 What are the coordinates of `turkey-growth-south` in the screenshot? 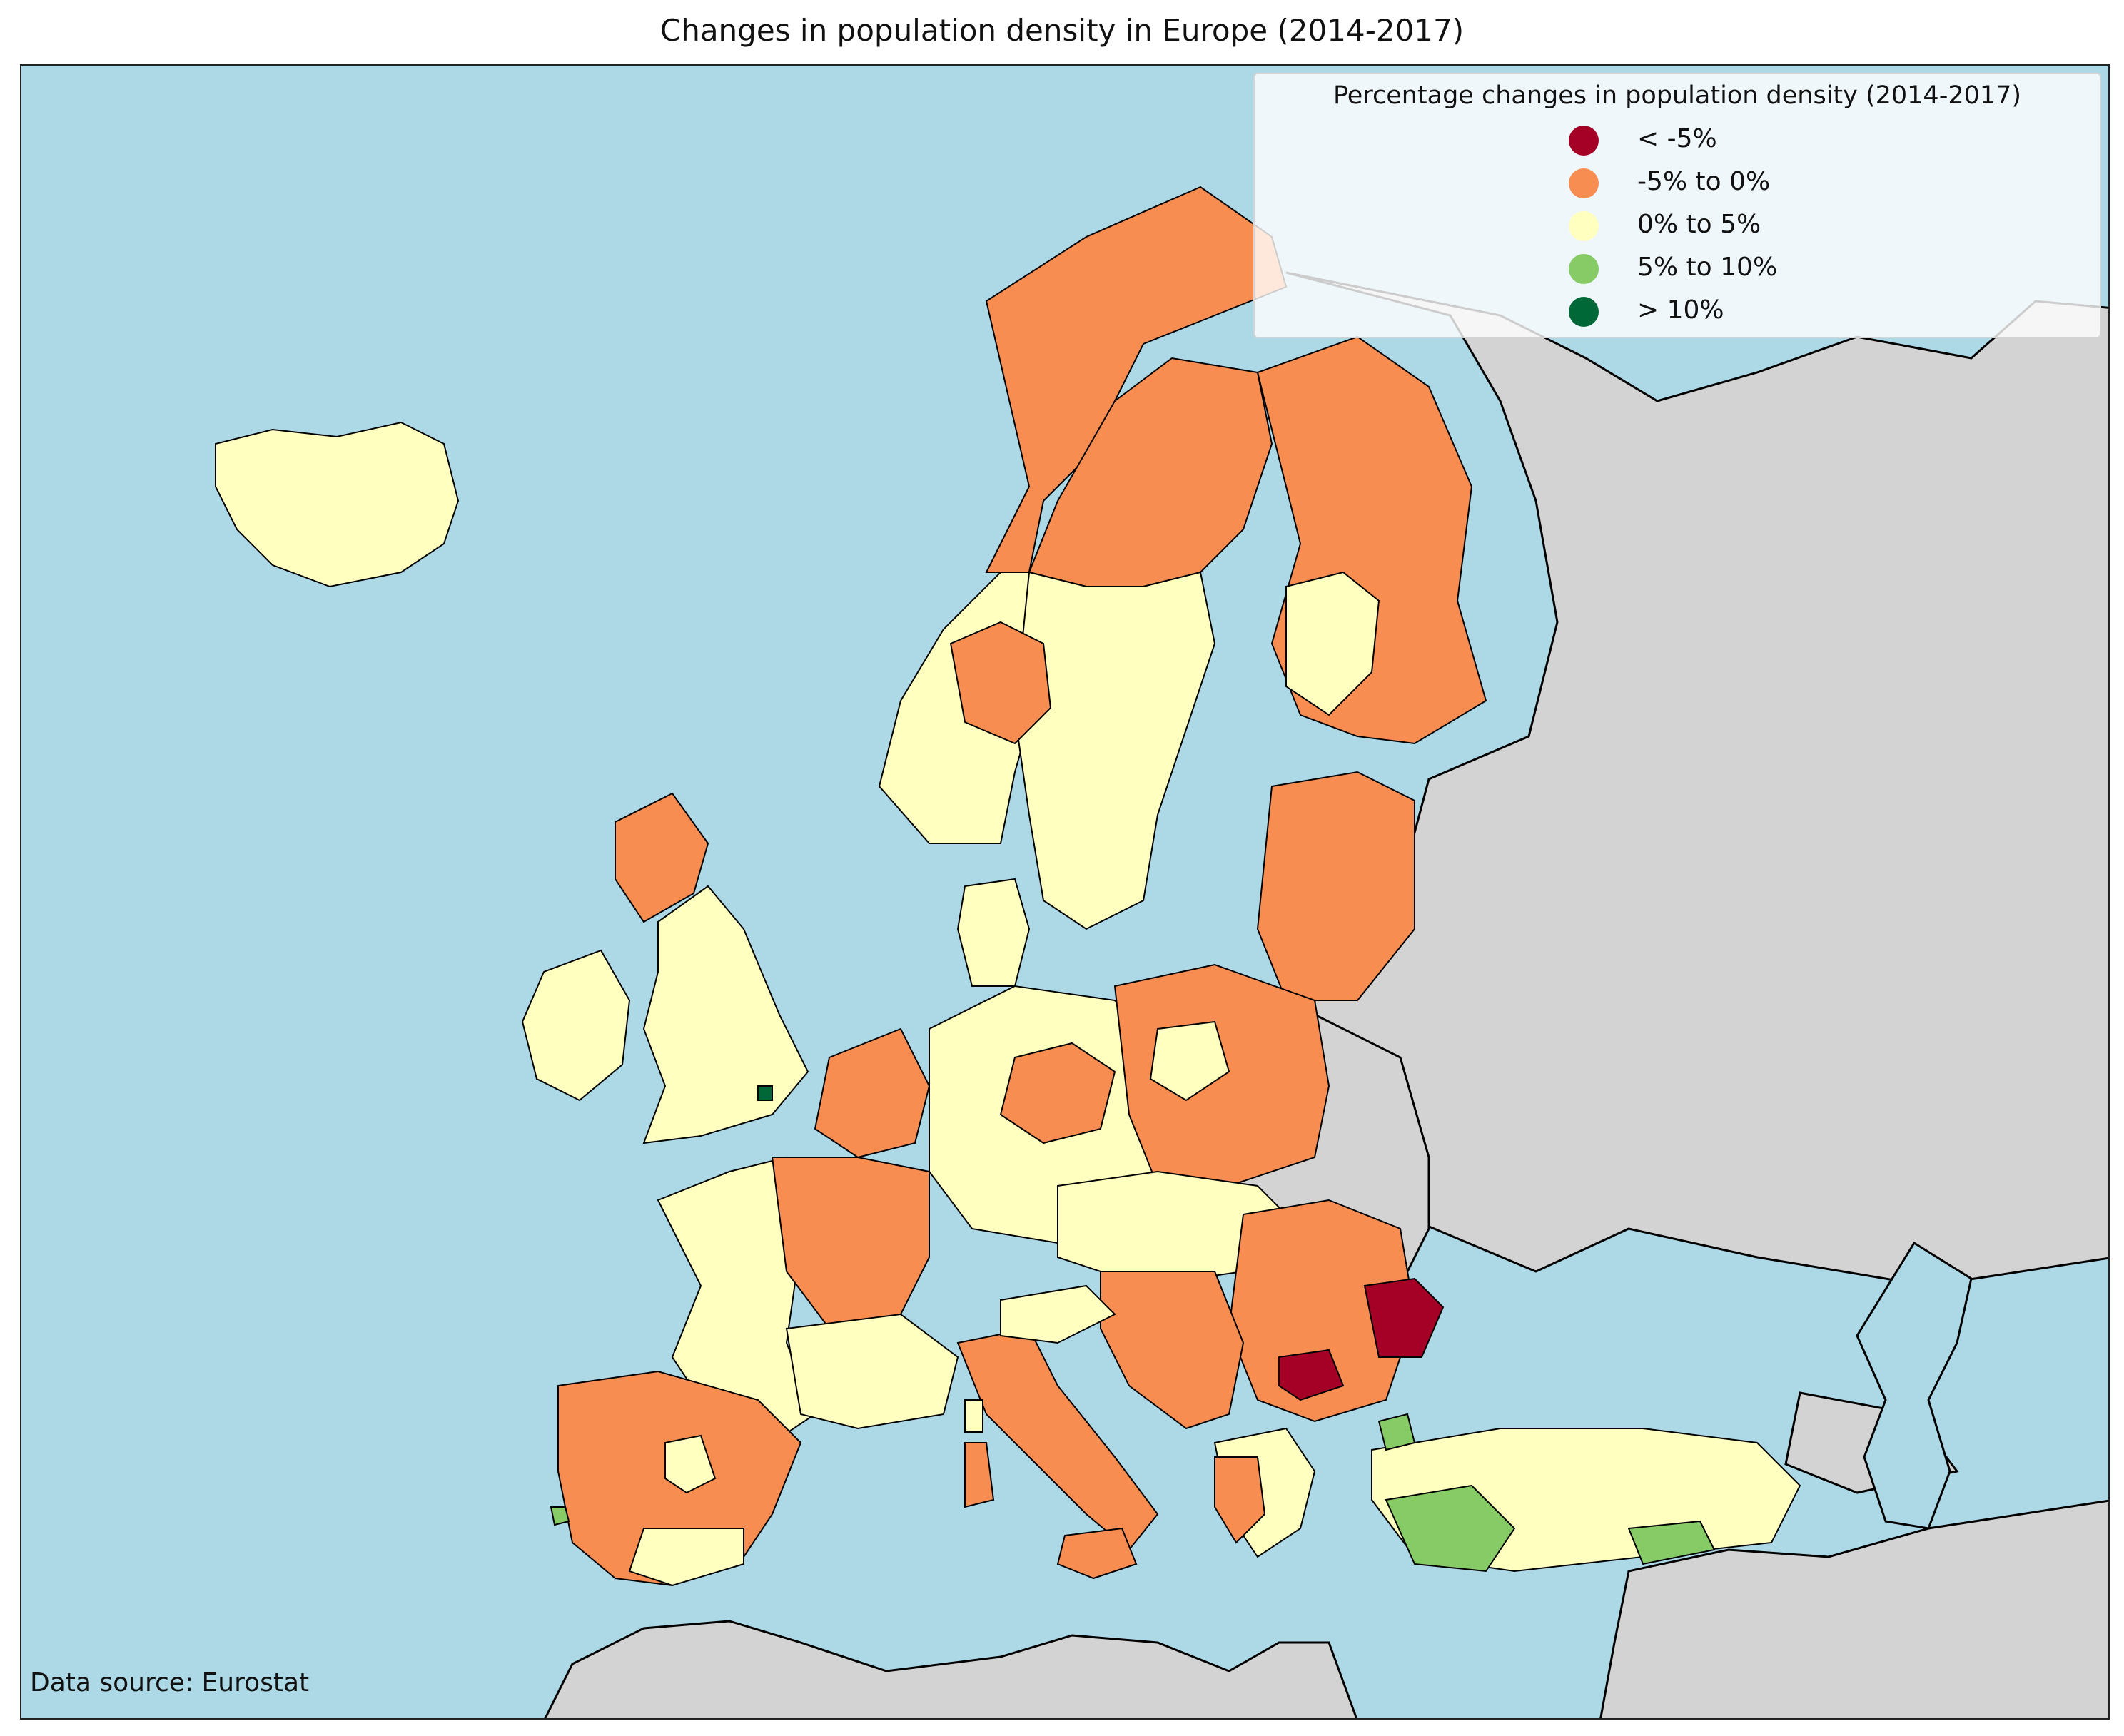 It's located at (1671, 1542).